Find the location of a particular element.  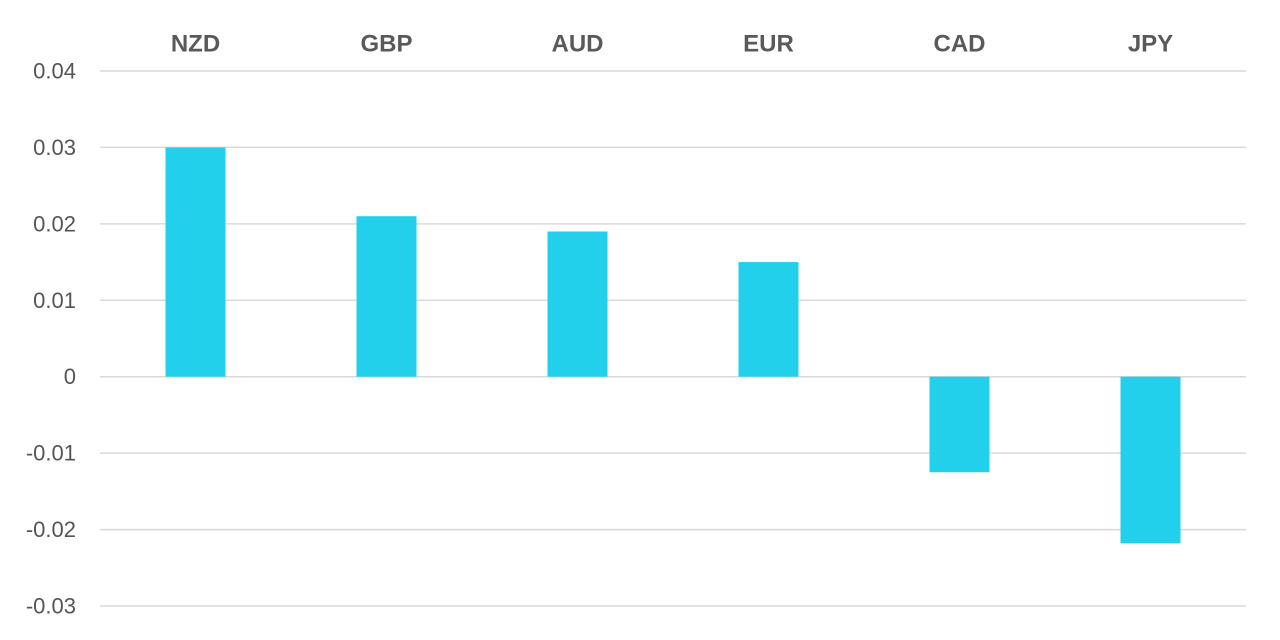

category-label-nzd: NZD is located at coordinates (195, 44).